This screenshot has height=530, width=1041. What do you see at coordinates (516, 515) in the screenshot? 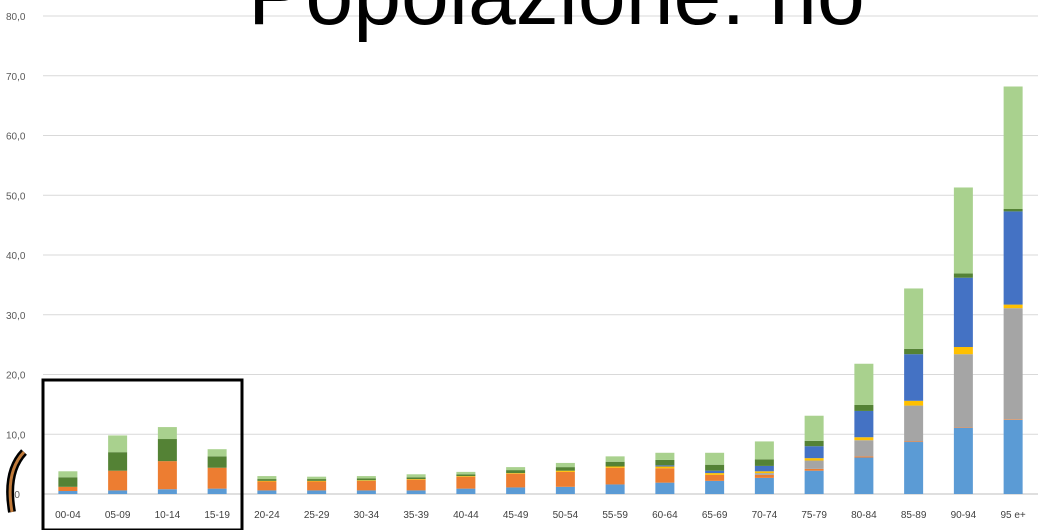
I see `x-tick-label: 45-49` at bounding box center [516, 515].